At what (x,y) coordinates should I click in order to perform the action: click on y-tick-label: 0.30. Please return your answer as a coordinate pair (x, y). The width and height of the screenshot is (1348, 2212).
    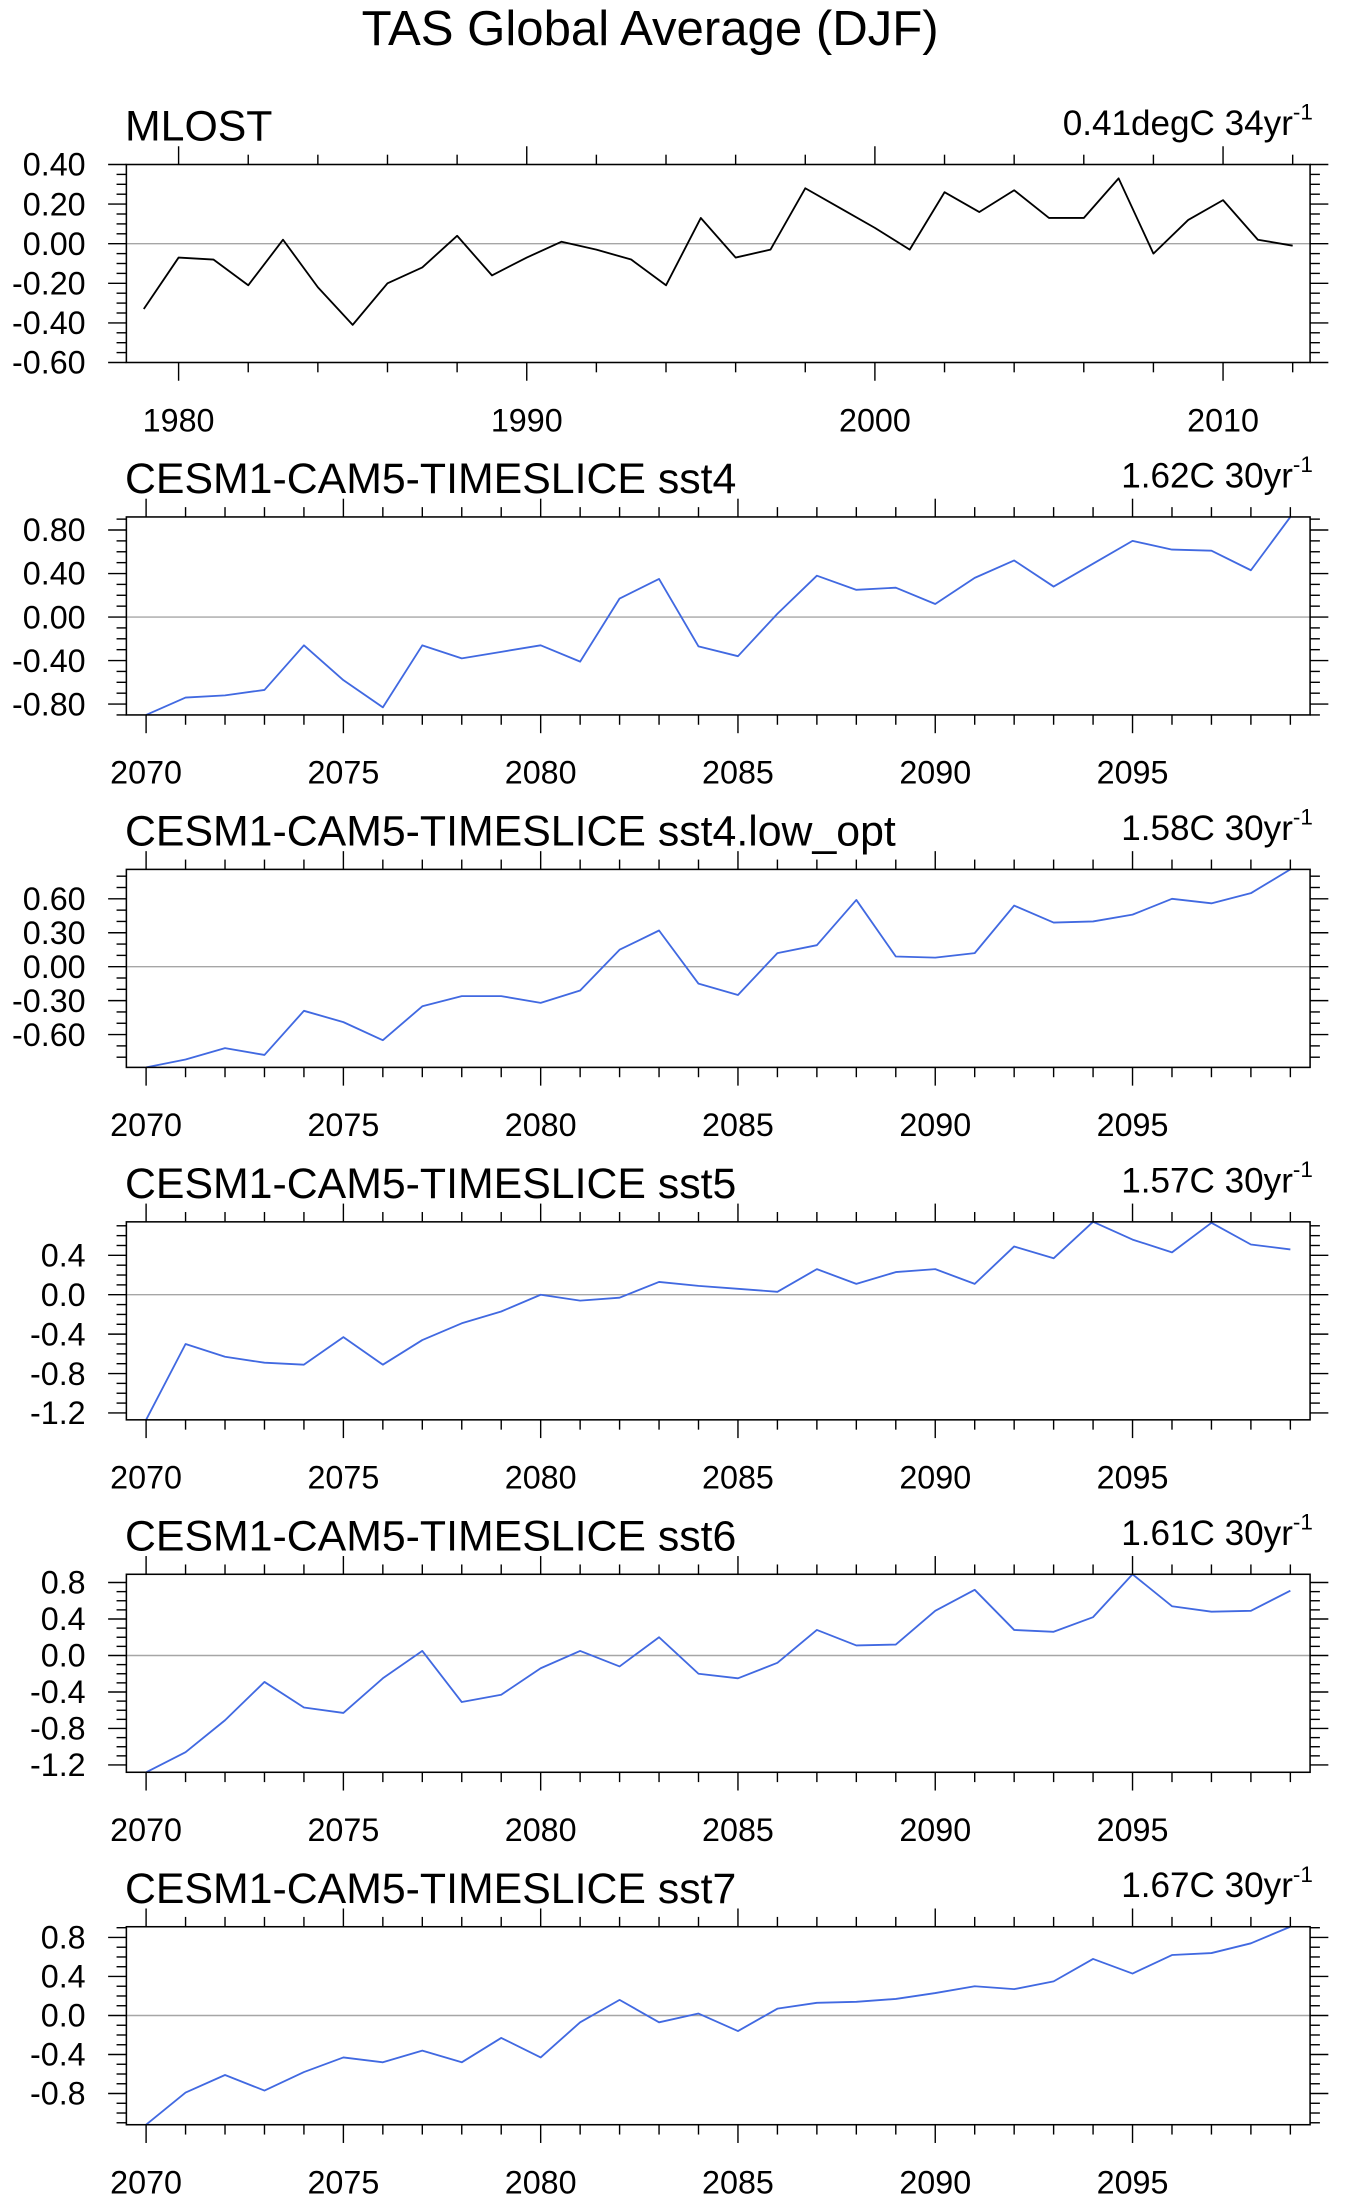
    Looking at the image, I should click on (54, 933).